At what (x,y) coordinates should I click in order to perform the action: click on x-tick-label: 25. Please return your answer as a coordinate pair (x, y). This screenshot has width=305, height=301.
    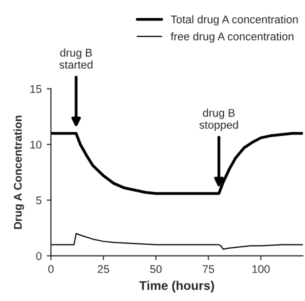
    Looking at the image, I should click on (104, 269).